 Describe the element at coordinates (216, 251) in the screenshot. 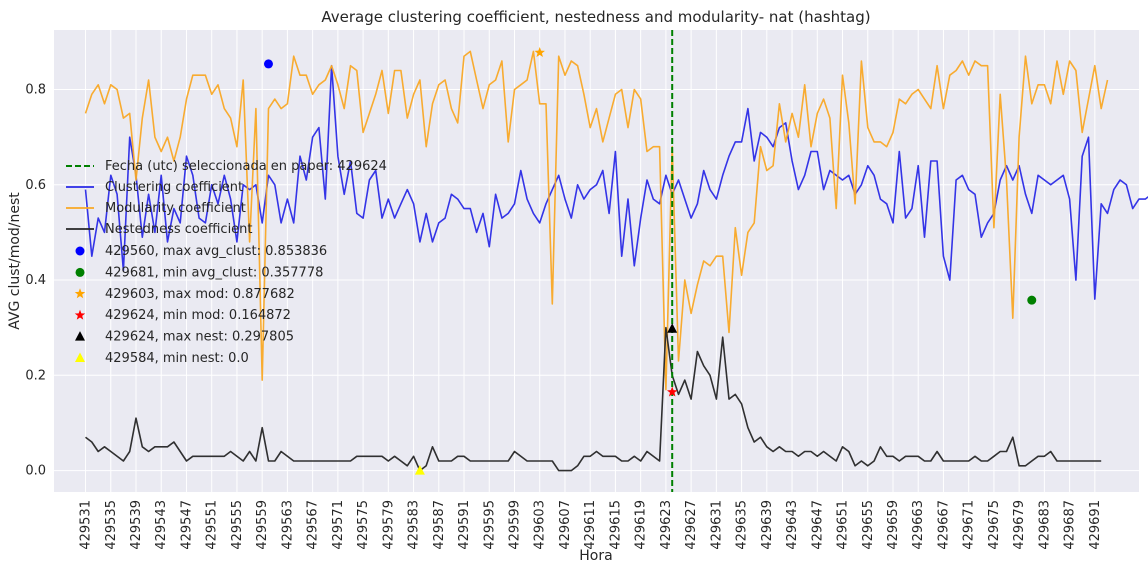

I see `legend-label: 429560, max avg_clust: 0.853836` at that location.